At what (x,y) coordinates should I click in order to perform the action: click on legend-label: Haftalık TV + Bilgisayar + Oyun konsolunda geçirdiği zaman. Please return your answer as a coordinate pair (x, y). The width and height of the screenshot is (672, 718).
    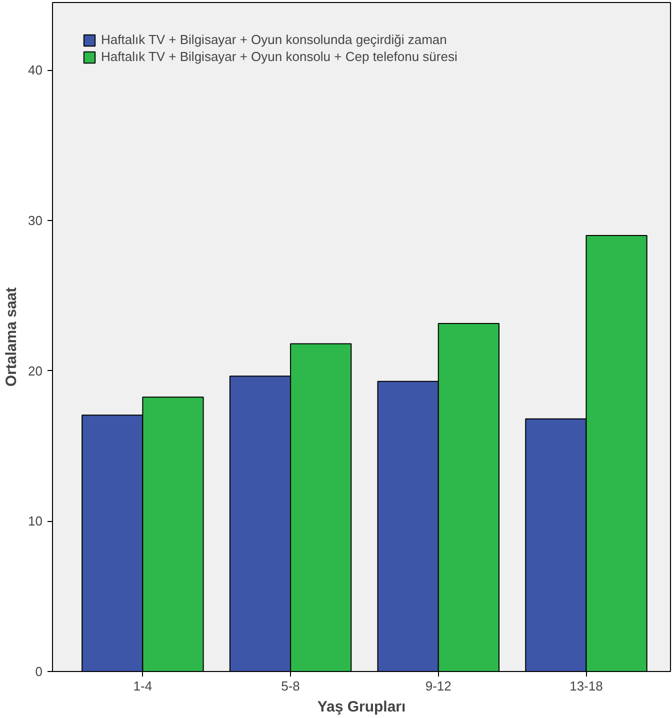
    Looking at the image, I should click on (274, 39).